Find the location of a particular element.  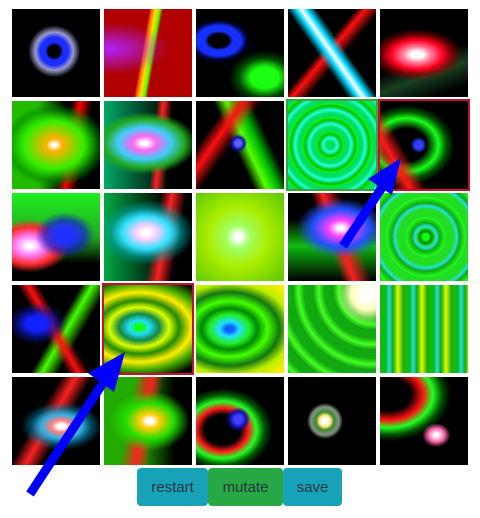

image-tile-r3c3 is located at coordinates (240, 237).